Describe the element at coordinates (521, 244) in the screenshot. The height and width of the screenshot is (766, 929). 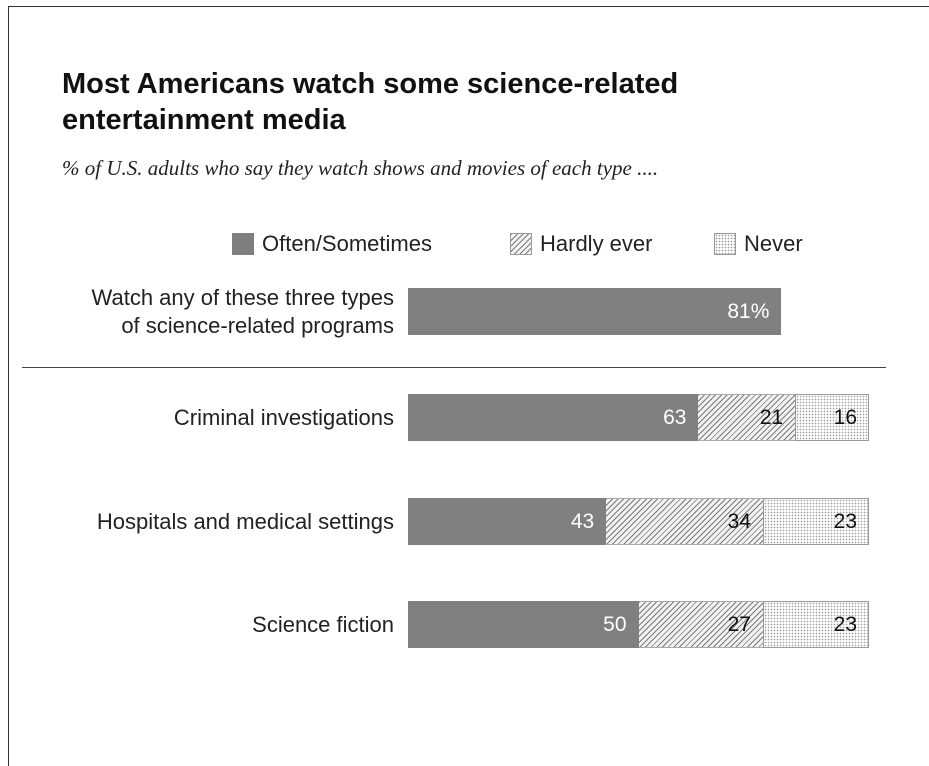
I see `legend-swatch-hardly-ever` at that location.